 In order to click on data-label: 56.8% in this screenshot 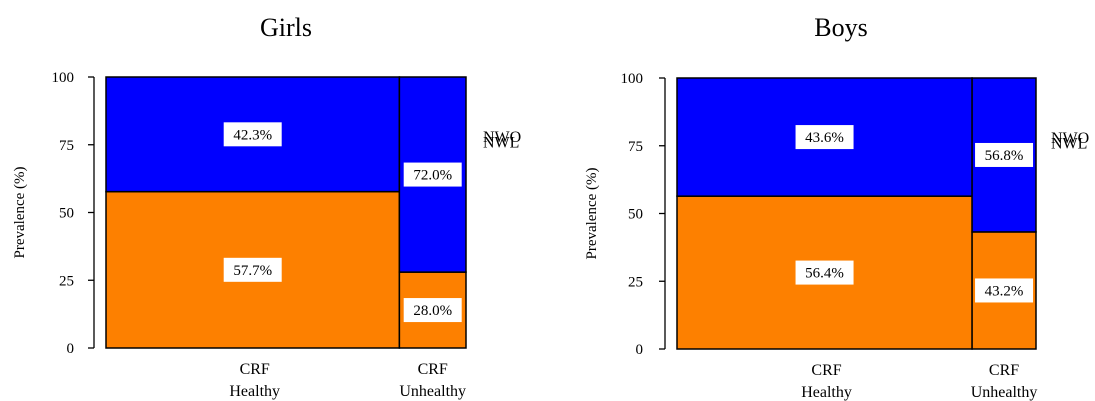, I will do `click(1004, 156)`.